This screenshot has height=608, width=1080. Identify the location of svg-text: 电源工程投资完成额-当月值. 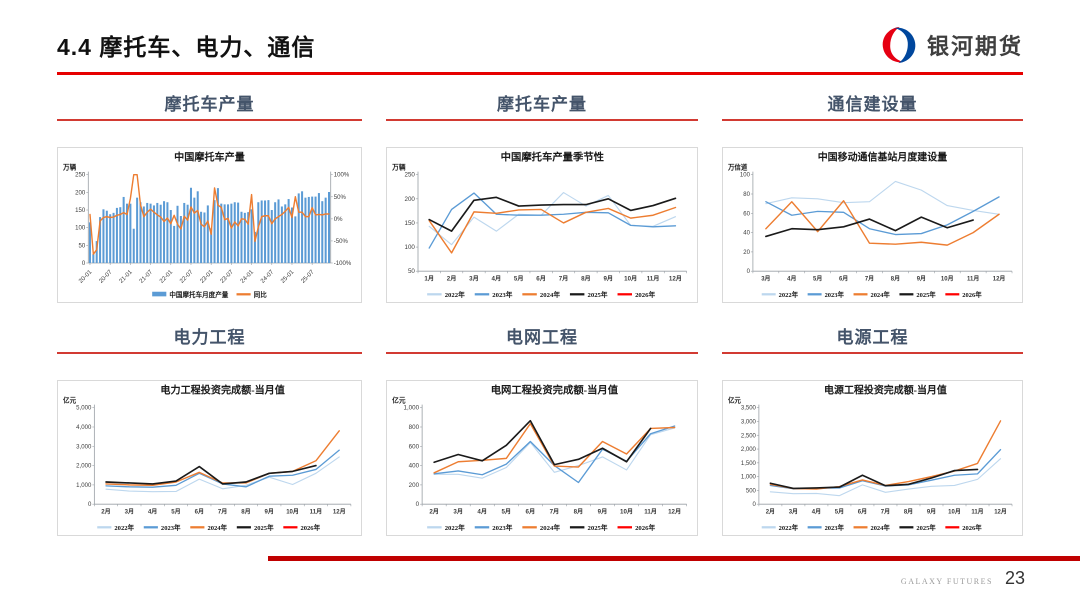
(885, 389).